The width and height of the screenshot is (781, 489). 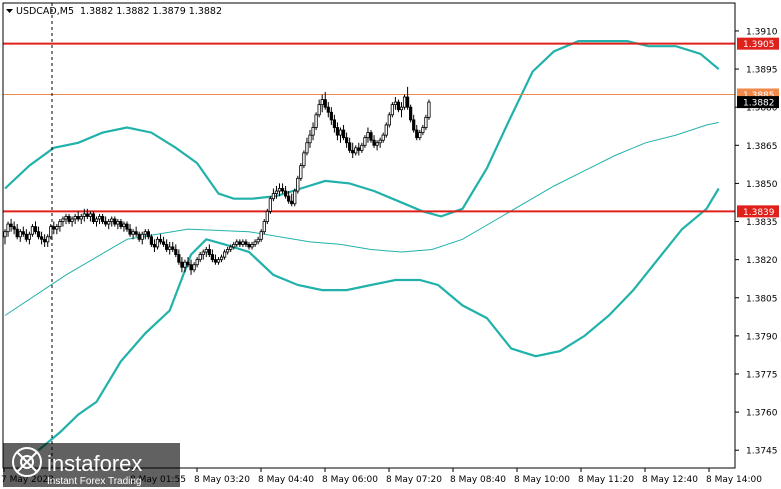 What do you see at coordinates (151, 11) in the screenshot?
I see `ohlc-values: 1.3882 1.3882 1.3879 1.3882` at bounding box center [151, 11].